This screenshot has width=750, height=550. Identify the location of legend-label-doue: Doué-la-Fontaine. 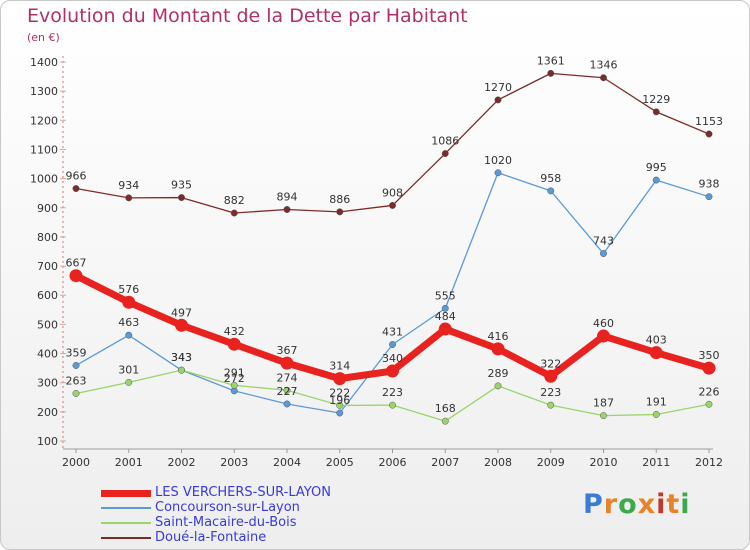
(211, 537).